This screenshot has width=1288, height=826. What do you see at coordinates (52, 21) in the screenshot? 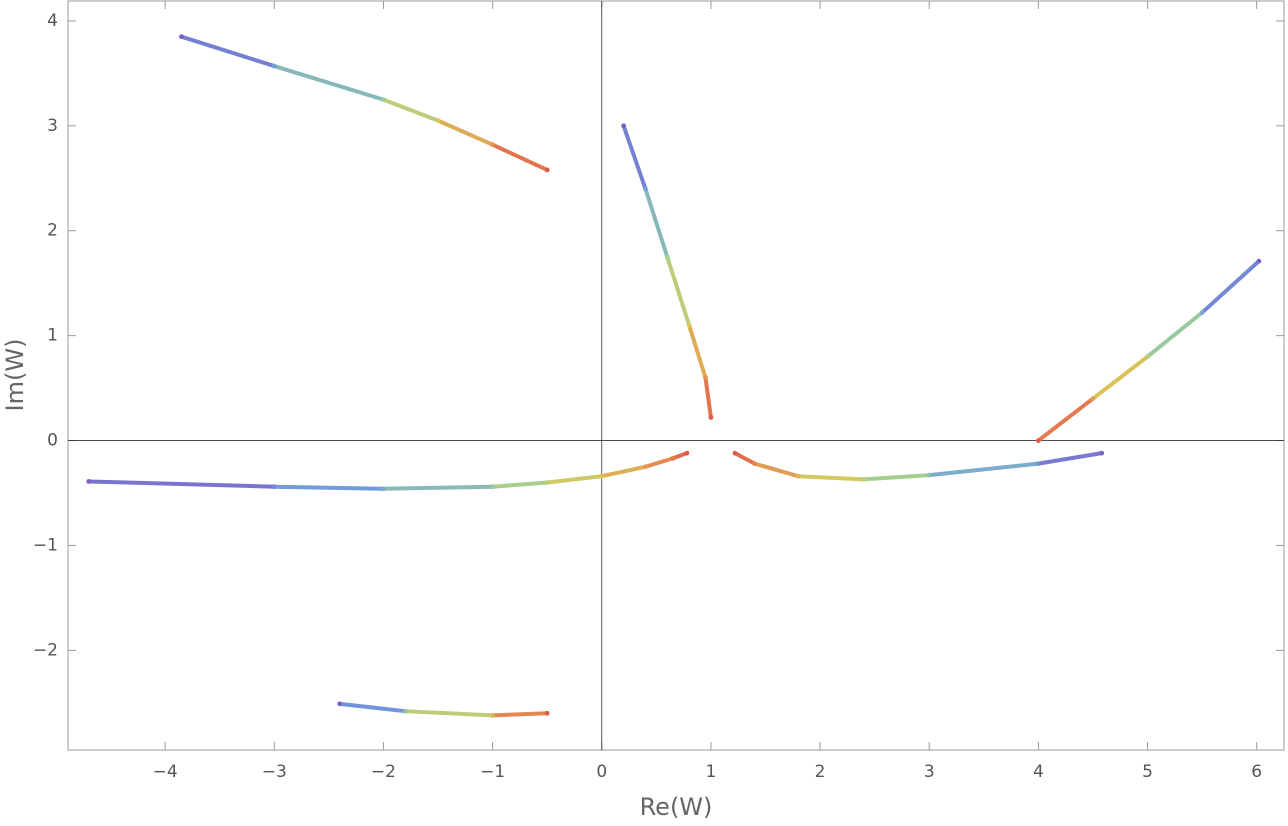
I see `y-tick-label: 4` at bounding box center [52, 21].